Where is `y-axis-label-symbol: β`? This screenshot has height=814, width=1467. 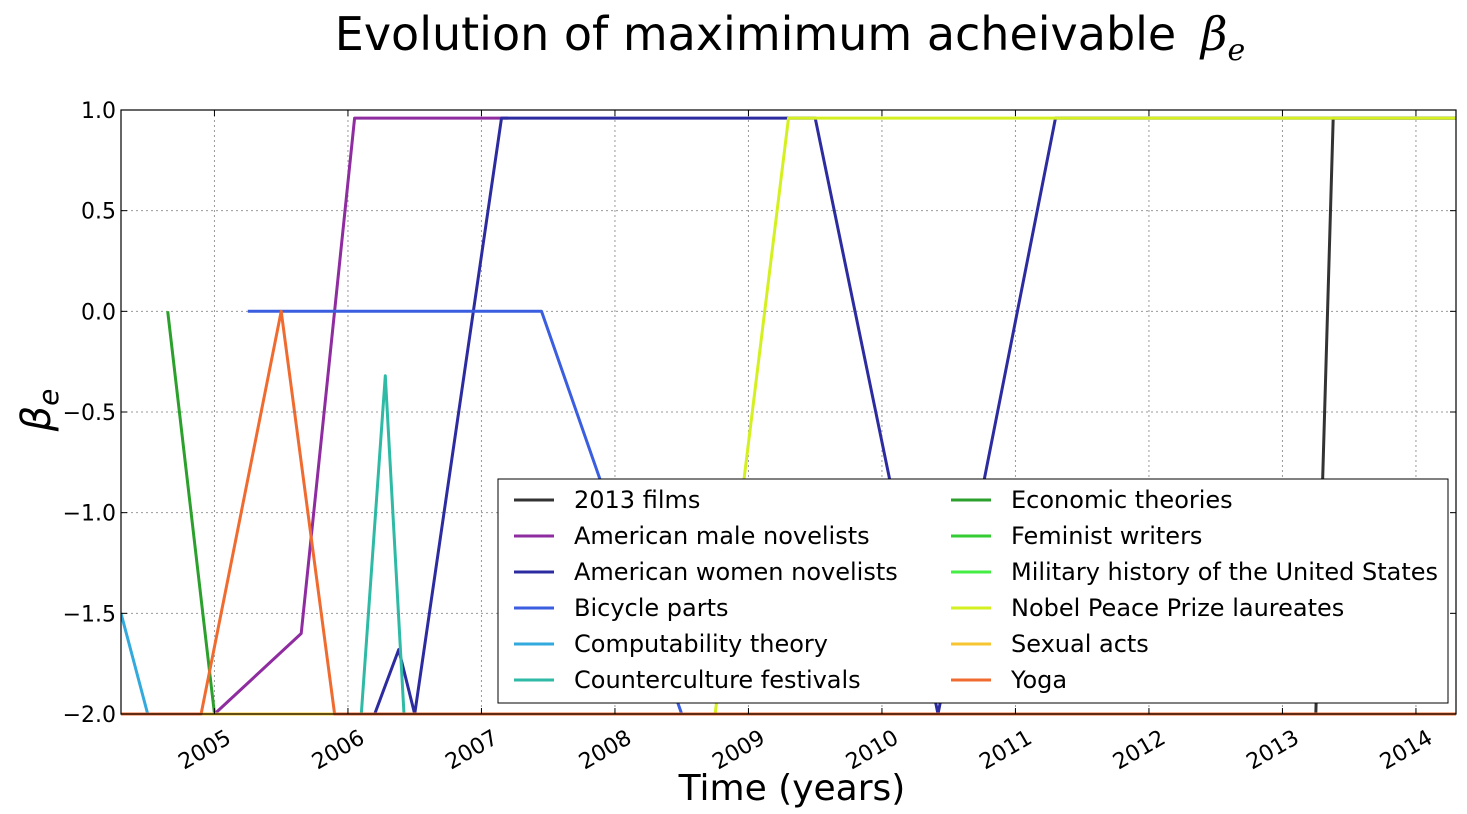 y-axis-label-symbol: β is located at coordinates (37, 419).